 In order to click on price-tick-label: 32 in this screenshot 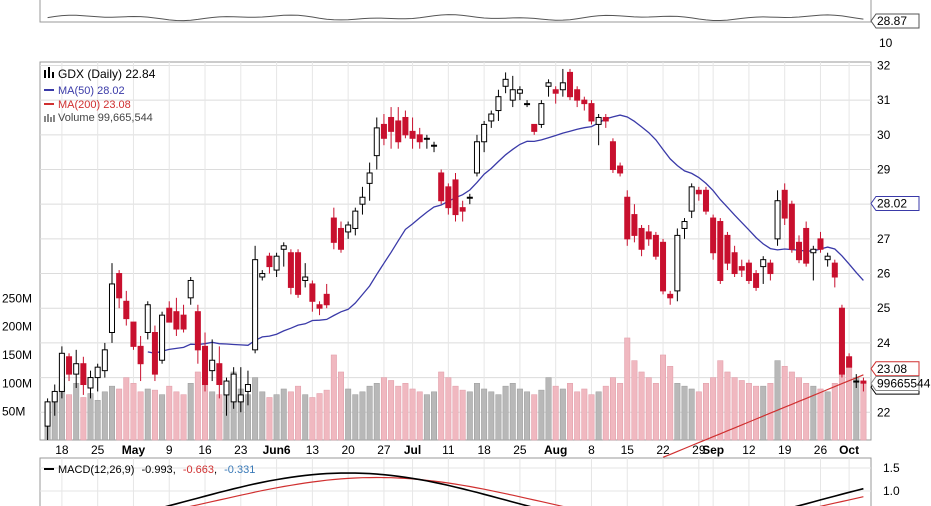, I will do `click(884, 65)`.